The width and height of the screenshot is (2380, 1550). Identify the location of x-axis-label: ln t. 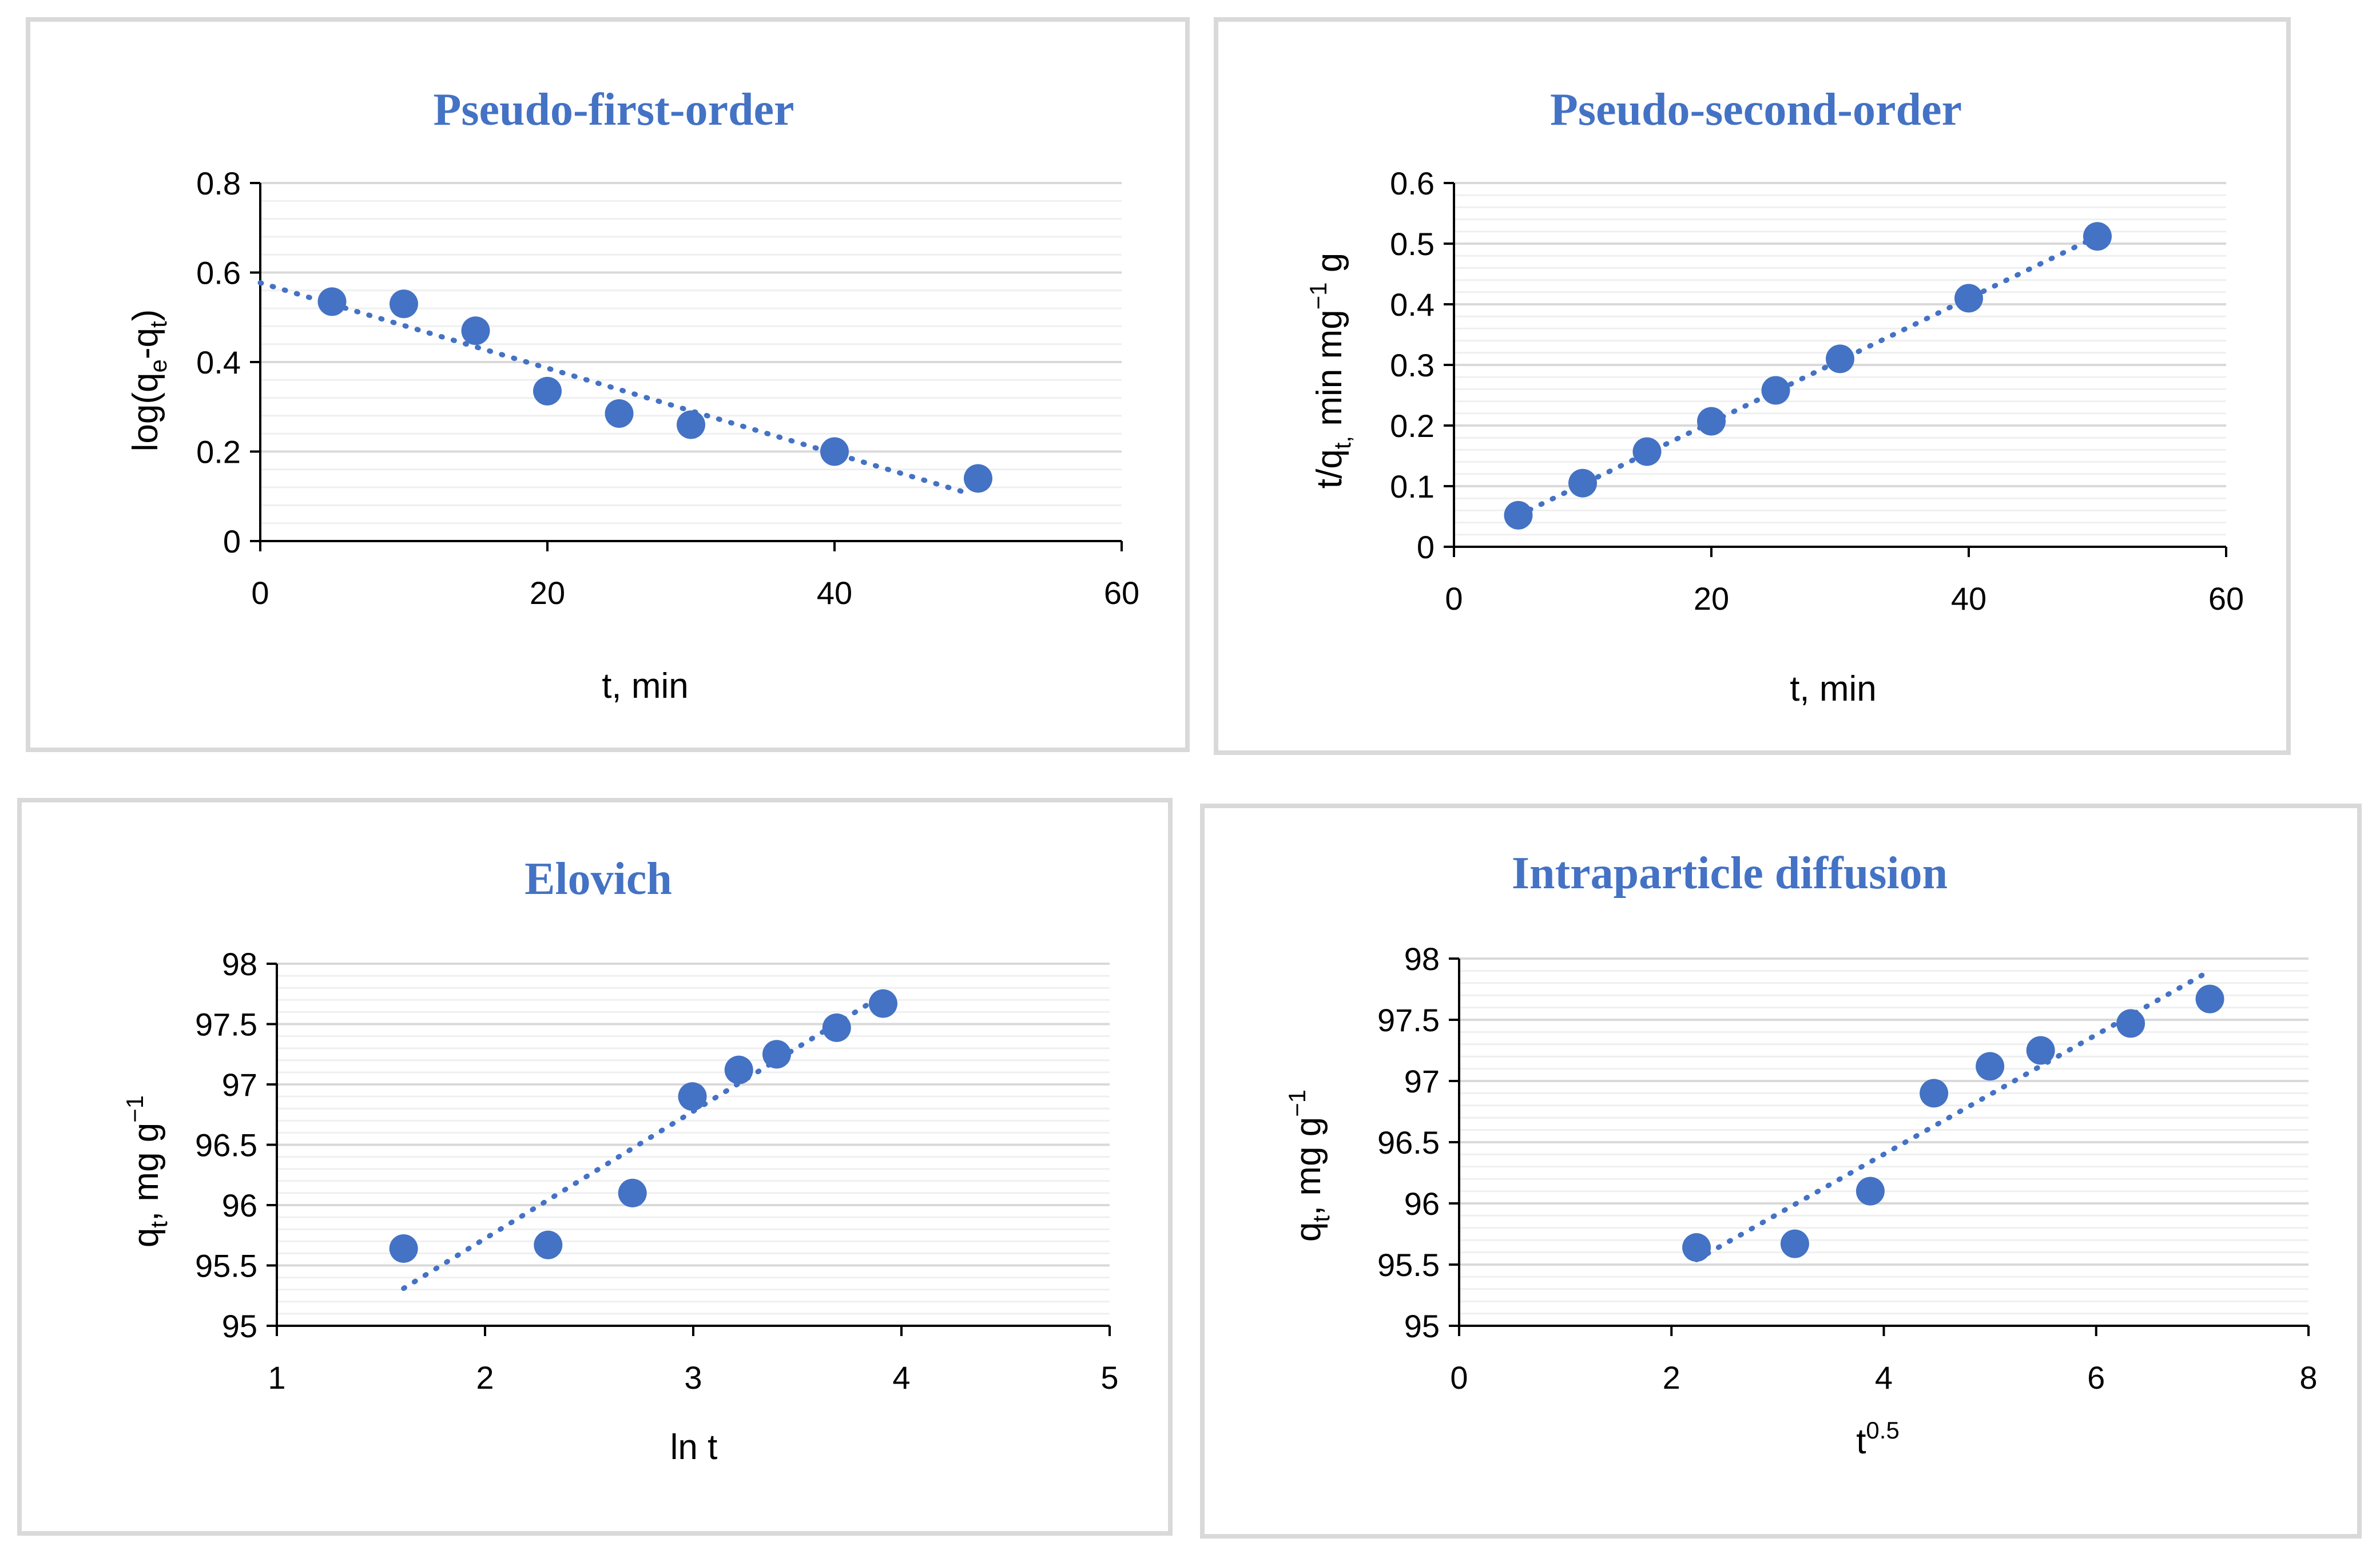
(694, 1447).